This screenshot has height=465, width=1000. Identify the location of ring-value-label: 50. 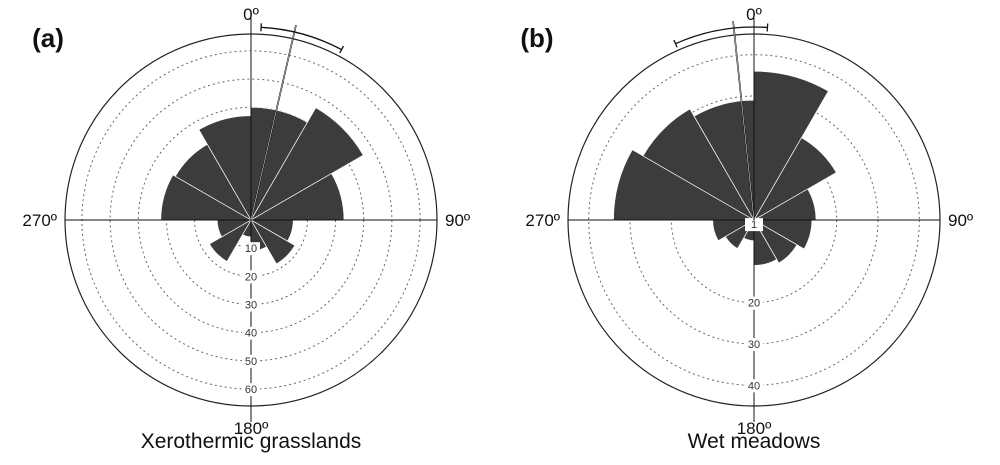
(251, 362).